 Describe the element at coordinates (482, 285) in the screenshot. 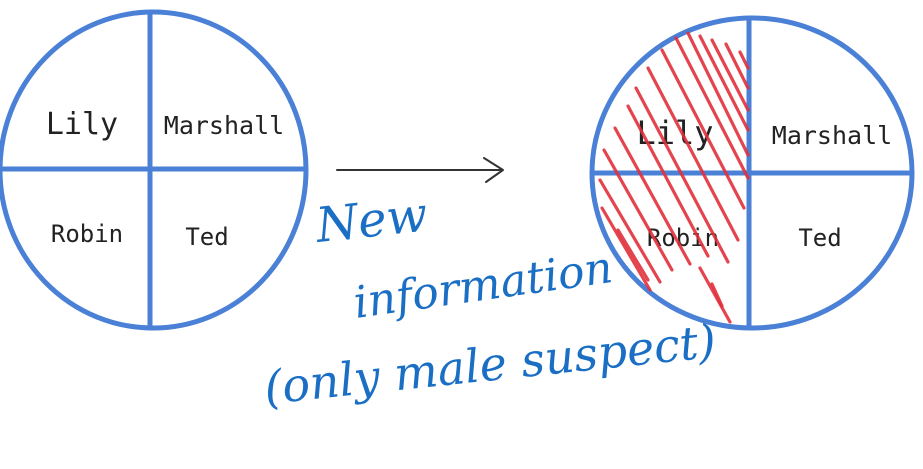

I see `annotation-line-information: information` at that location.